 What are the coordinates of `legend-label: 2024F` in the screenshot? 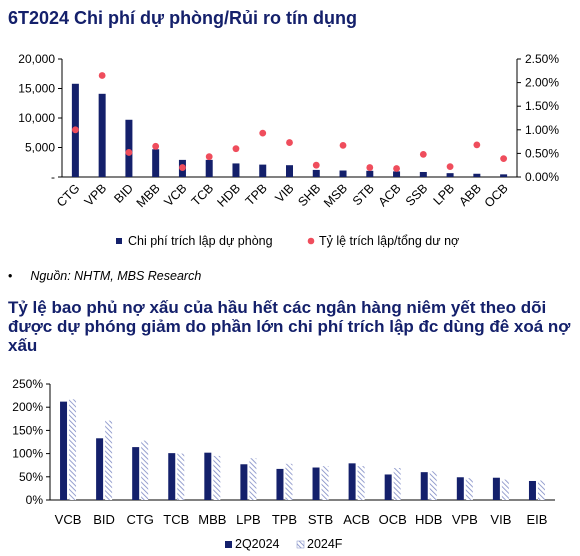 It's located at (325, 544).